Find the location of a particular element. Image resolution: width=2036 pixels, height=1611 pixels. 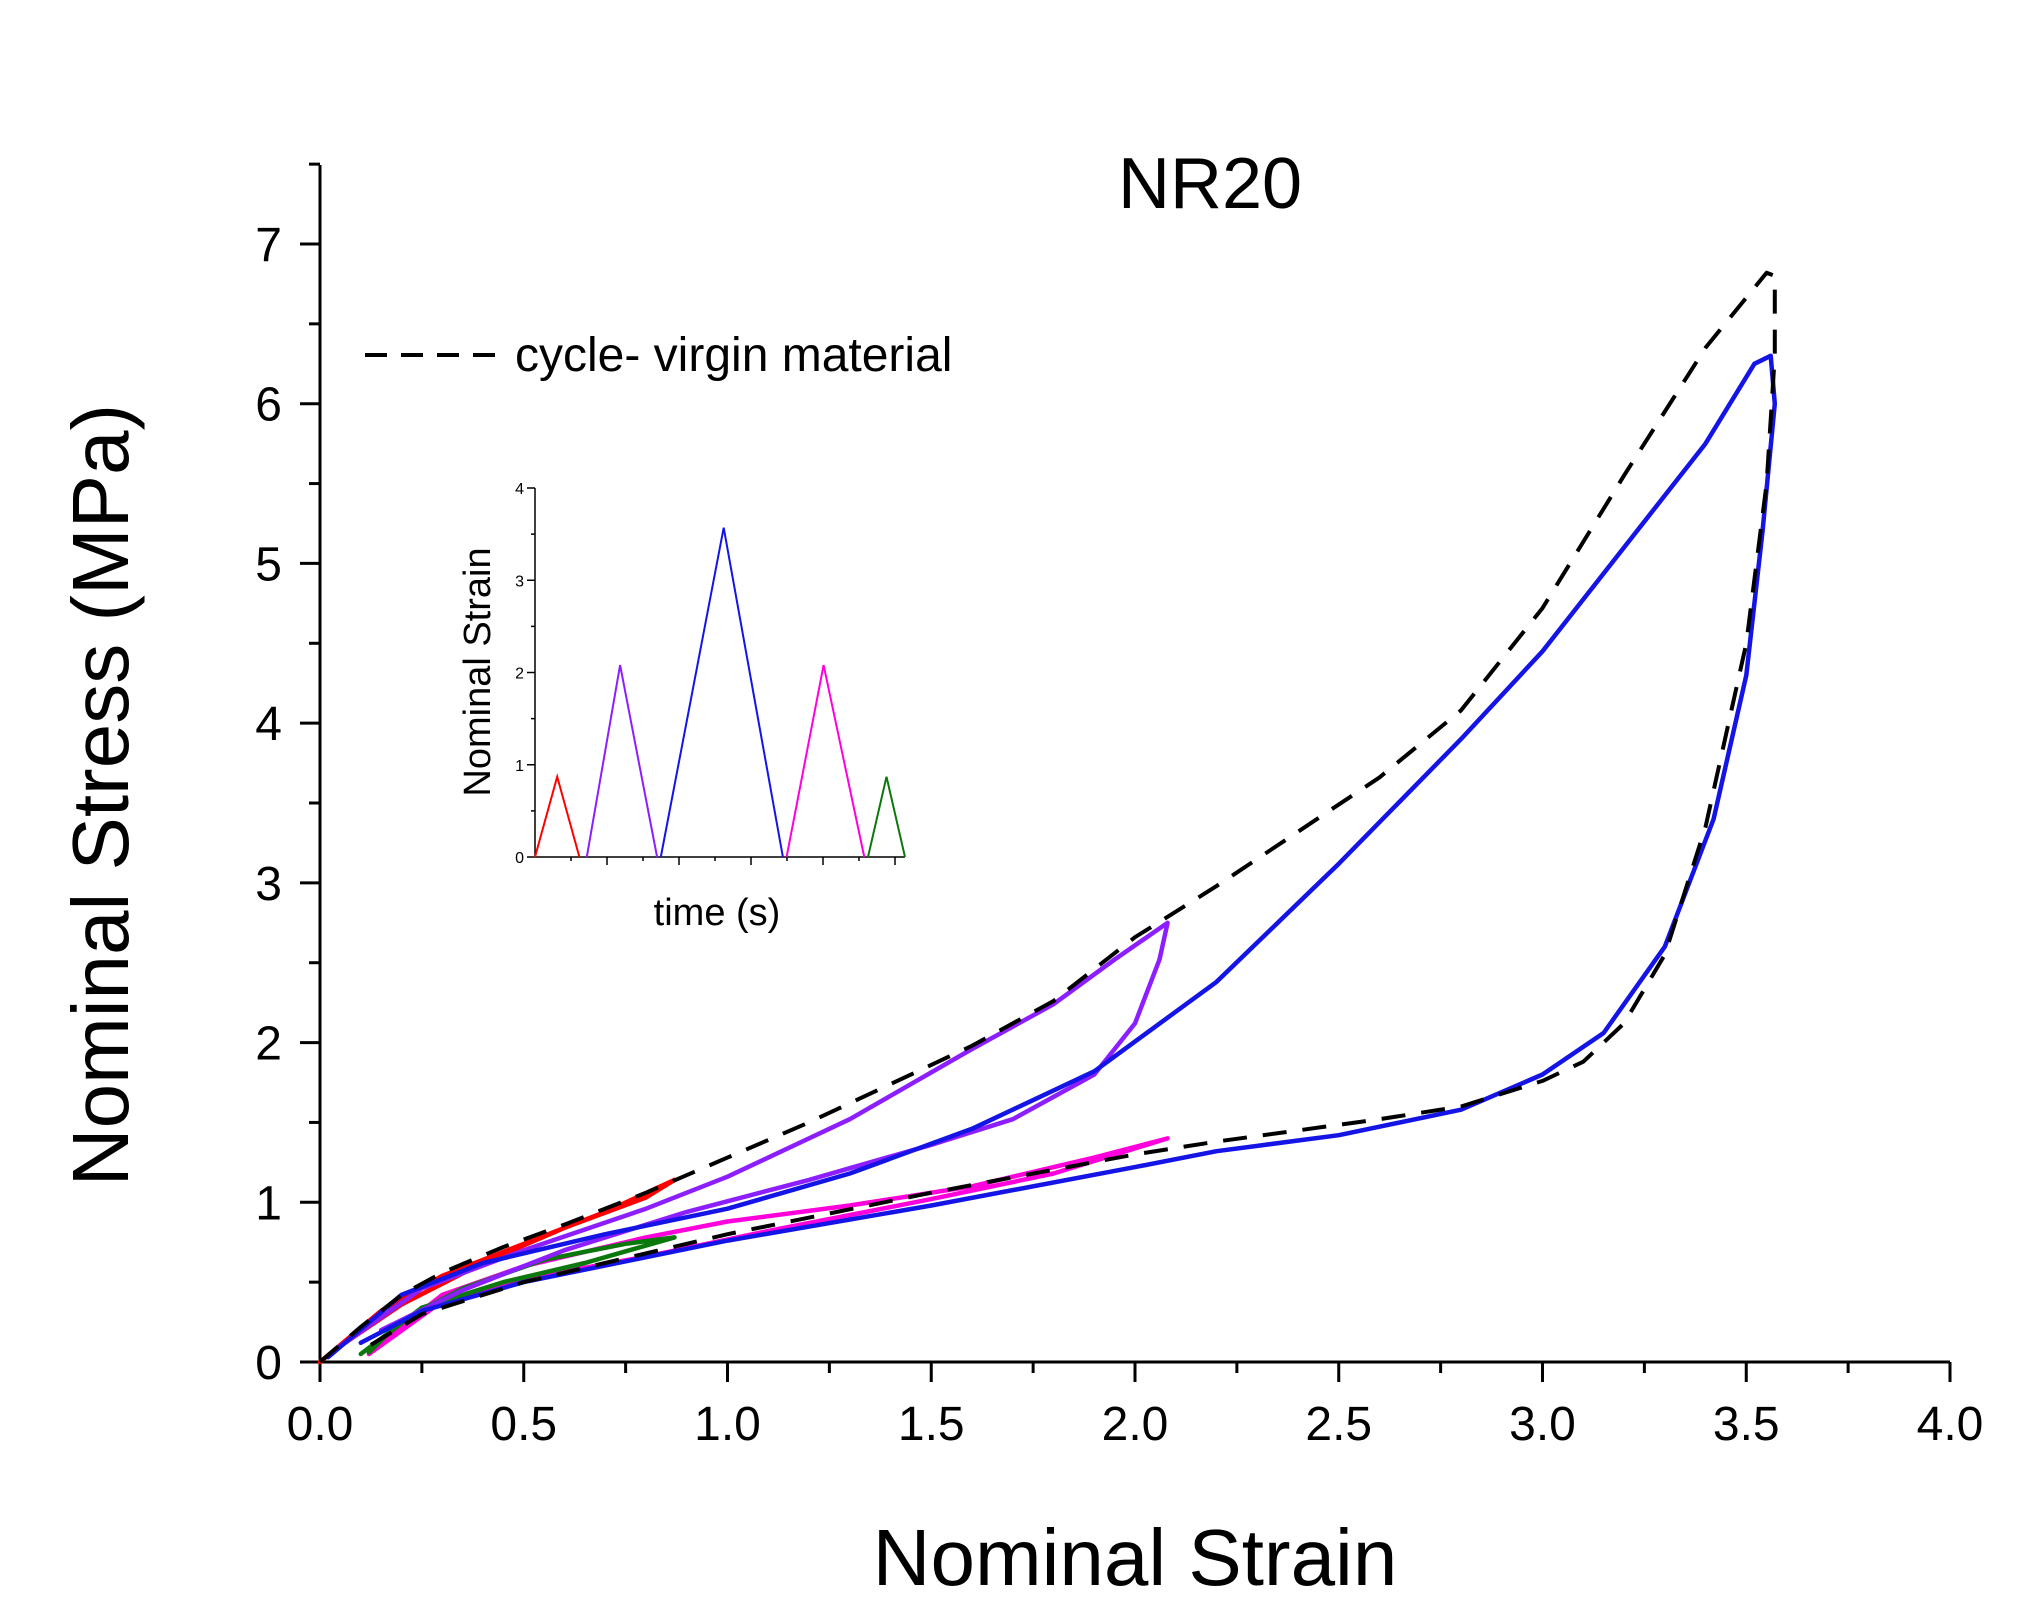

inset-chart: 0 1 2 3 4 time (s) Nominal Strain is located at coordinates (681, 707).